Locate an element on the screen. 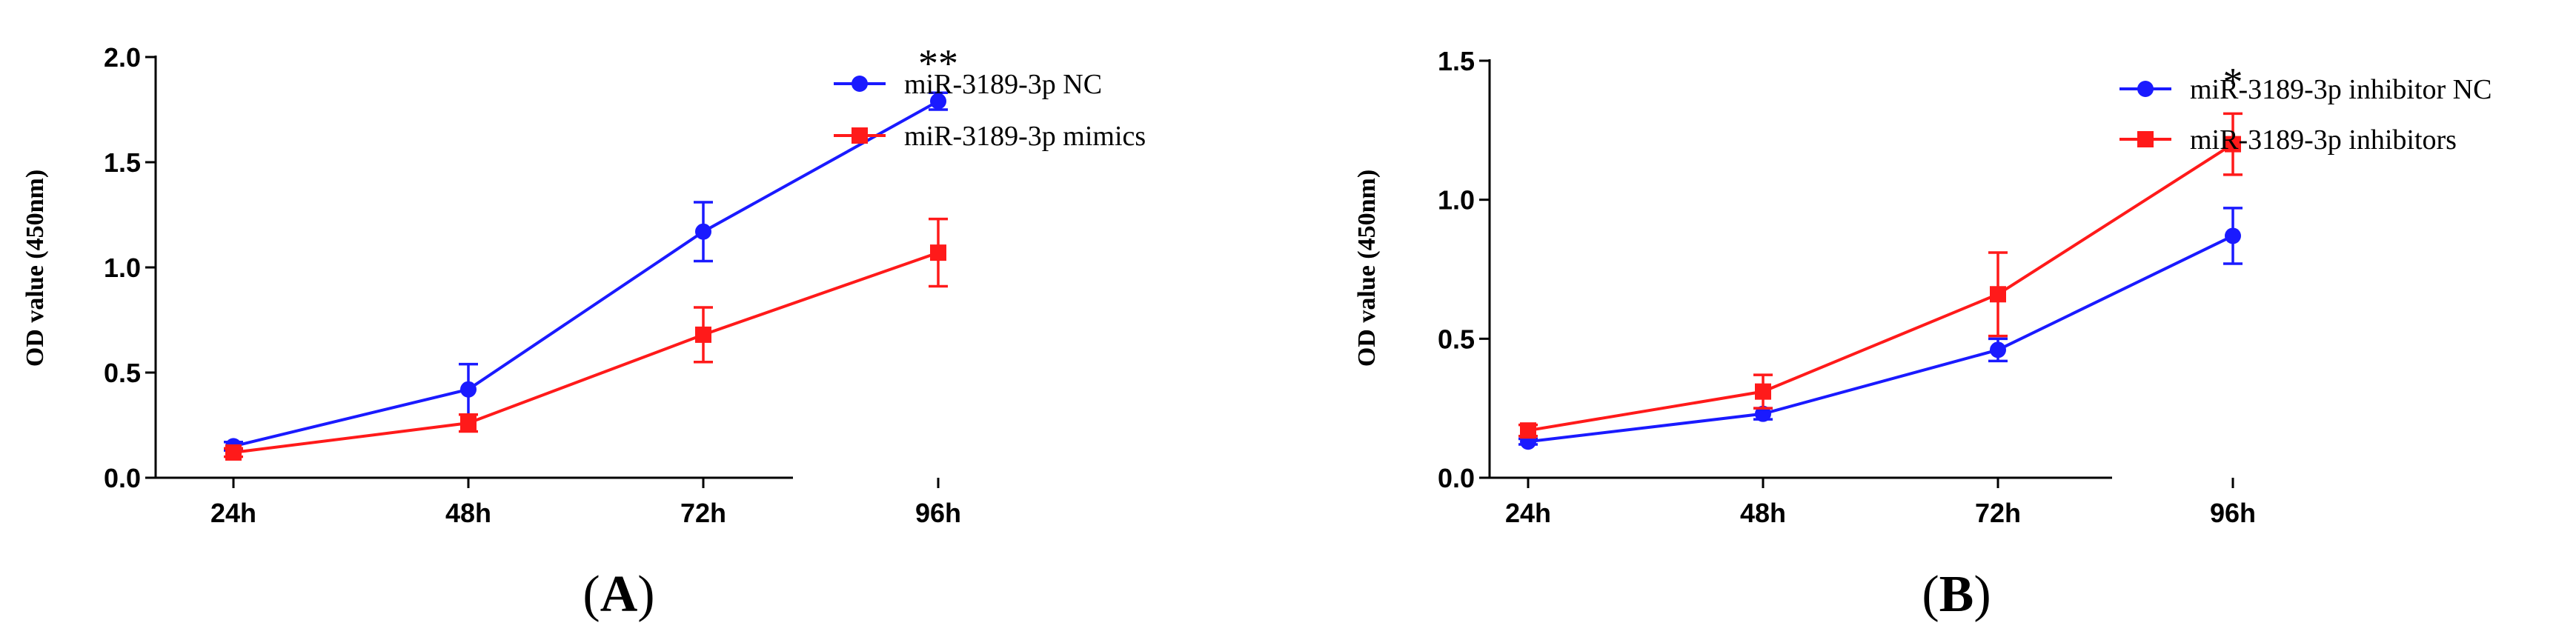 The width and height of the screenshot is (2576, 637). legend-entry: miR-3189-3p inhibitors is located at coordinates (2288, 140).